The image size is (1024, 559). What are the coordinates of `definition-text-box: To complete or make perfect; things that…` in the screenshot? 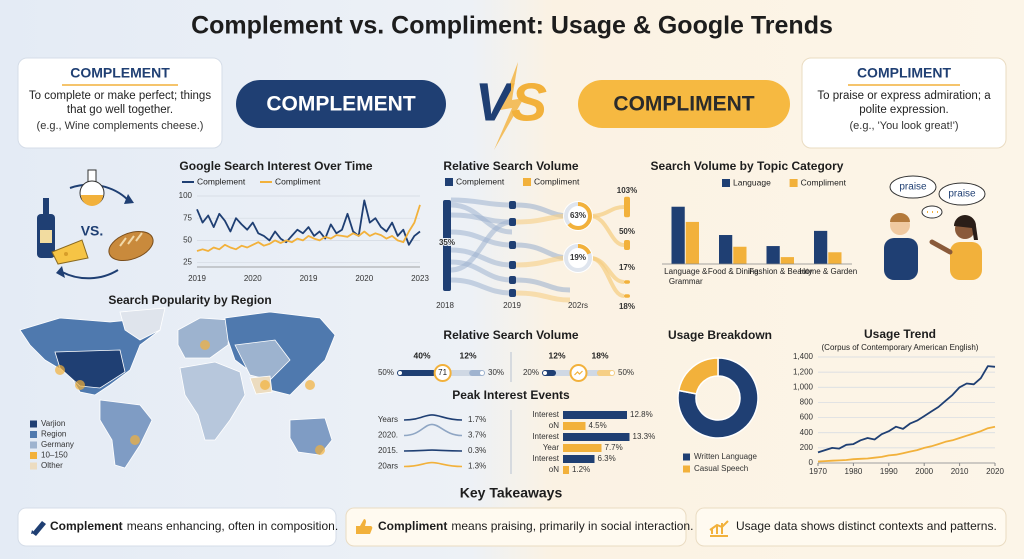 It's located at (120, 103).